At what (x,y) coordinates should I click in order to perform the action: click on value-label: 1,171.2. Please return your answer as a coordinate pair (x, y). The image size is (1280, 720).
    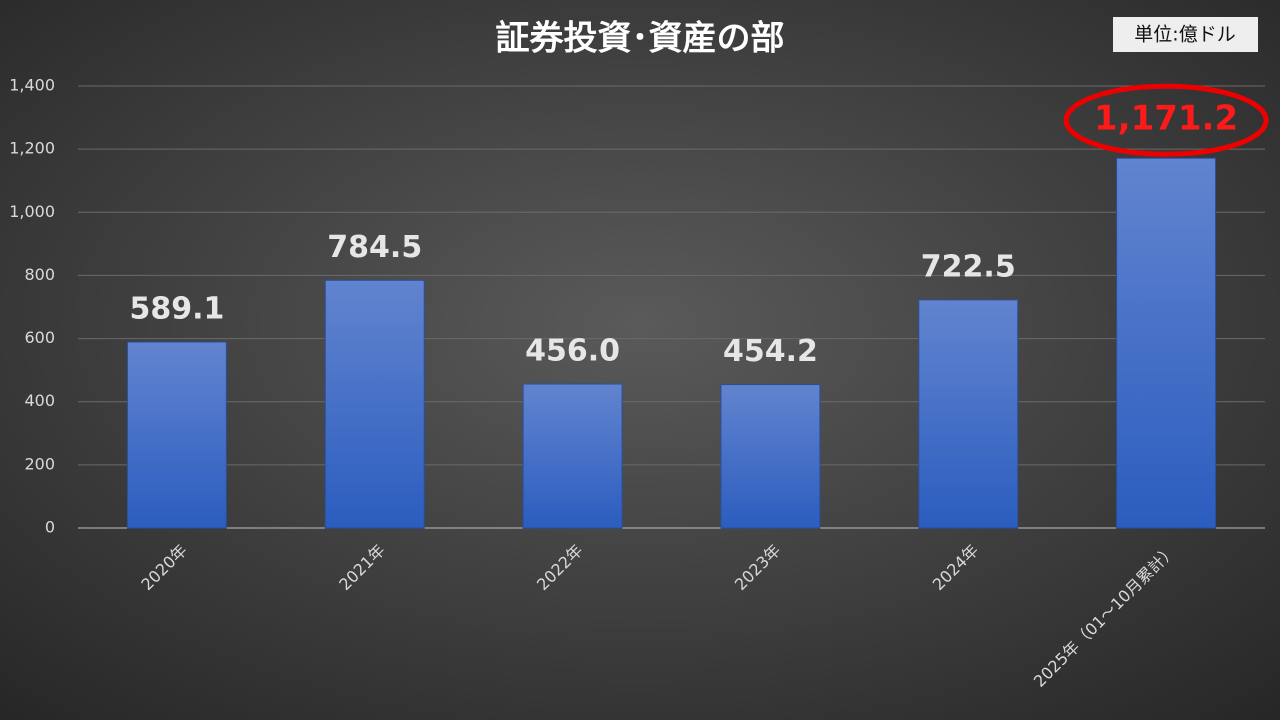
    Looking at the image, I should click on (1166, 119).